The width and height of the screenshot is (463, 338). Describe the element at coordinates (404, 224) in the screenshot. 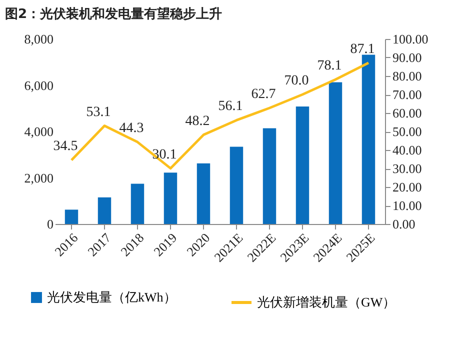

I see `y2-tick-label: 0.00` at that location.